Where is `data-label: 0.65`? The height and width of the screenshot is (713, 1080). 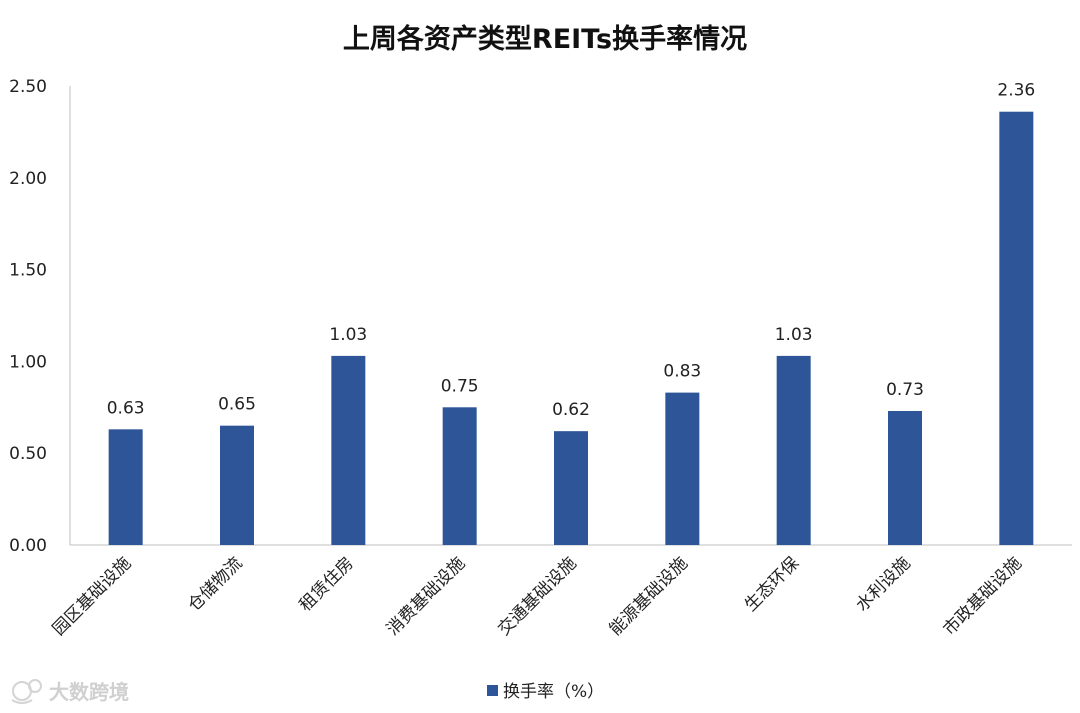
data-label: 0.65 is located at coordinates (237, 405).